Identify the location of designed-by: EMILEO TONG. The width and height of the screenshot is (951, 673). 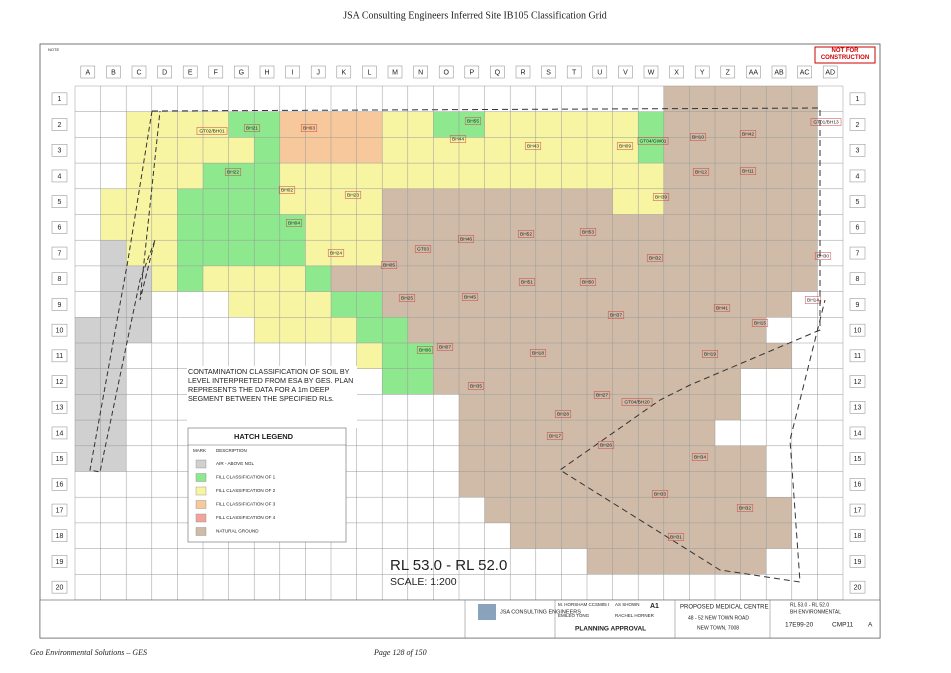
(574, 615).